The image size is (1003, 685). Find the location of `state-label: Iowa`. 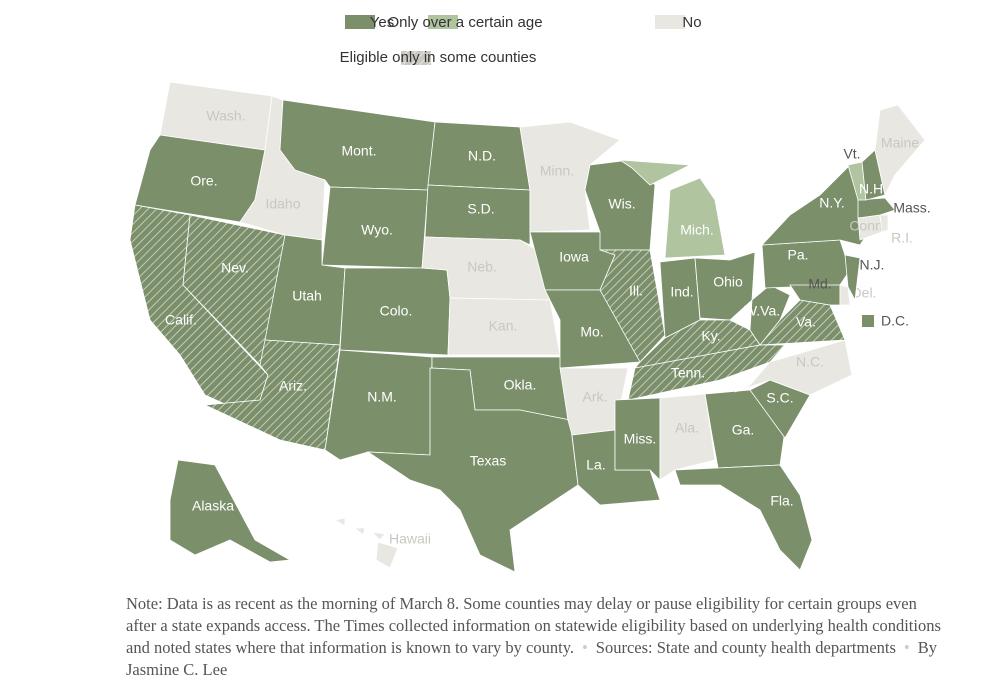

state-label: Iowa is located at coordinates (574, 257).